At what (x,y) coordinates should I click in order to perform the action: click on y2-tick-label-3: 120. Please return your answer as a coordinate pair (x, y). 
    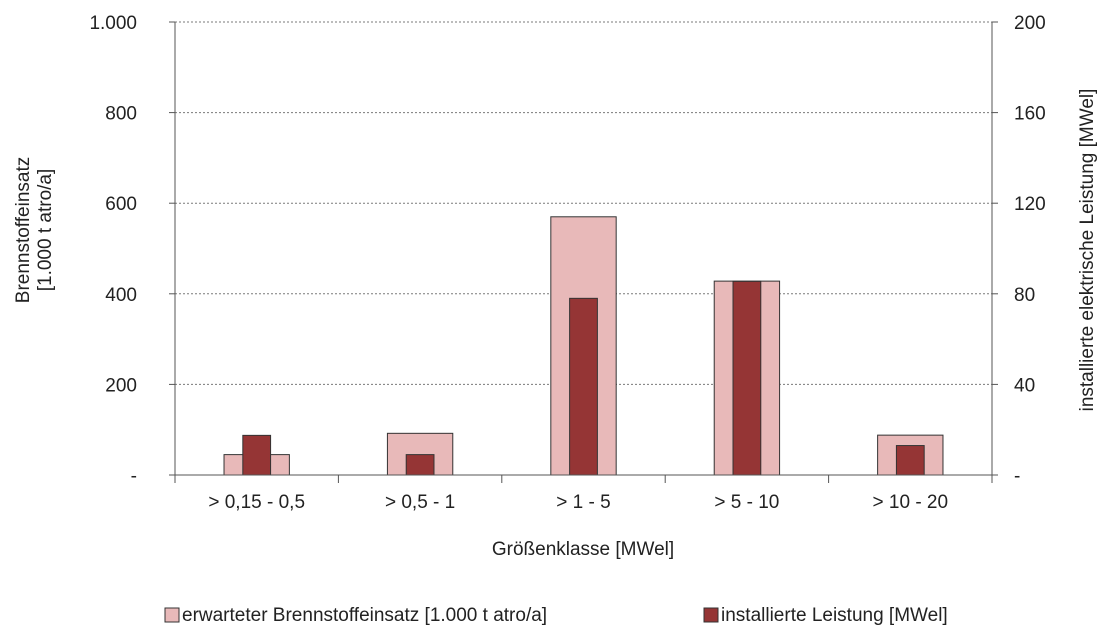
    Looking at the image, I should click on (1030, 204).